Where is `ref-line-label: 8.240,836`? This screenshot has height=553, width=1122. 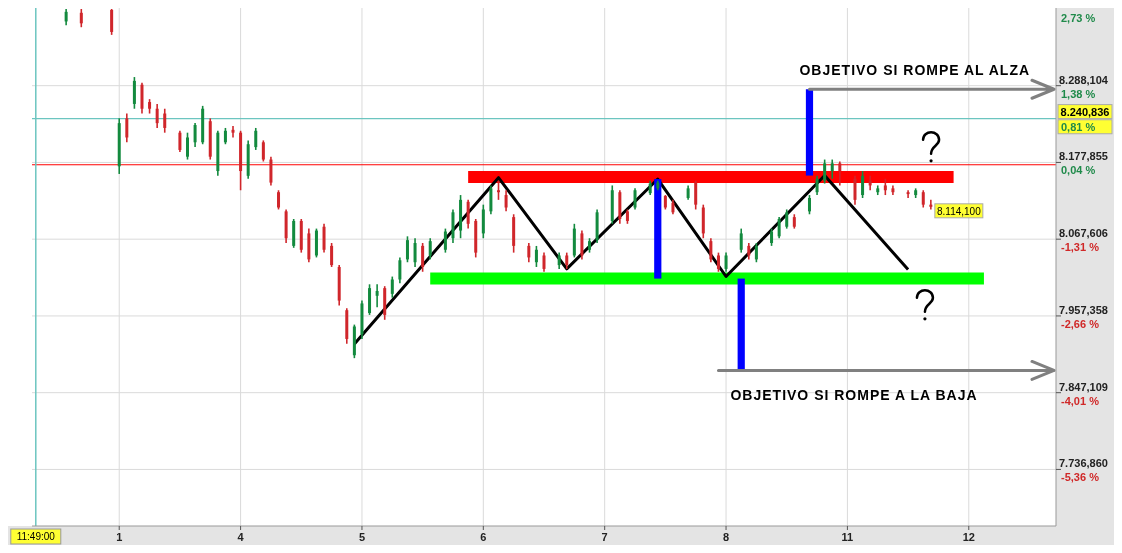
ref-line-label: 8.240,836 is located at coordinates (1085, 111).